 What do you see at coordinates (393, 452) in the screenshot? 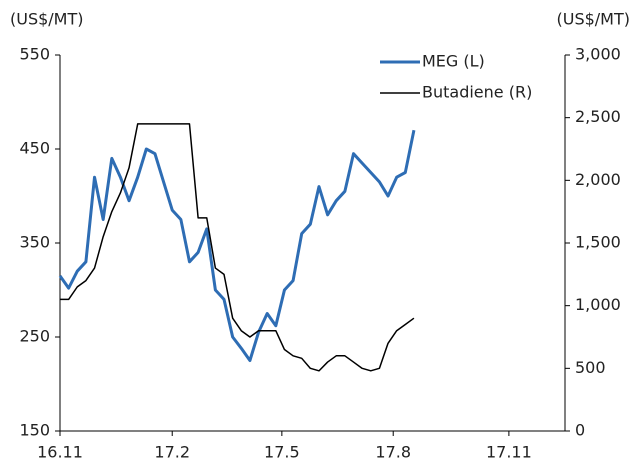
I see `x-tick-label: 17.8` at bounding box center [393, 452].